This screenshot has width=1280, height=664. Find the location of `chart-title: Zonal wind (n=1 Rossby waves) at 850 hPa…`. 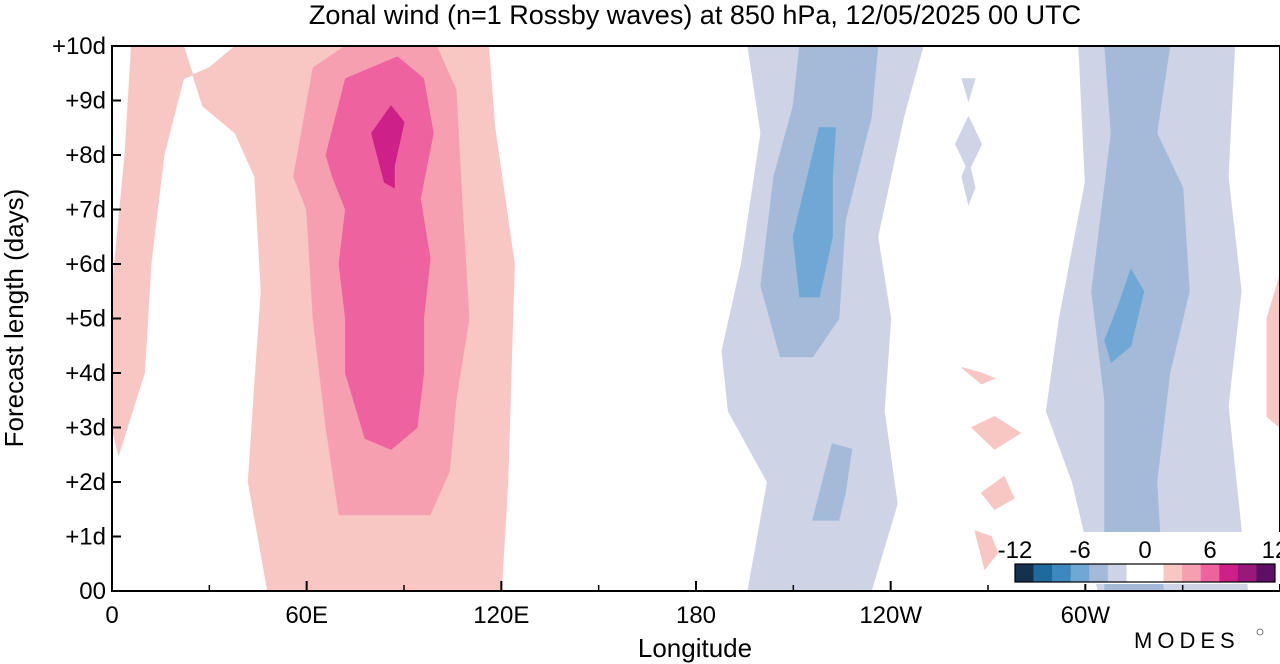

chart-title: Zonal wind (n=1 Rossby waves) at 850 hPa… is located at coordinates (695, 15).